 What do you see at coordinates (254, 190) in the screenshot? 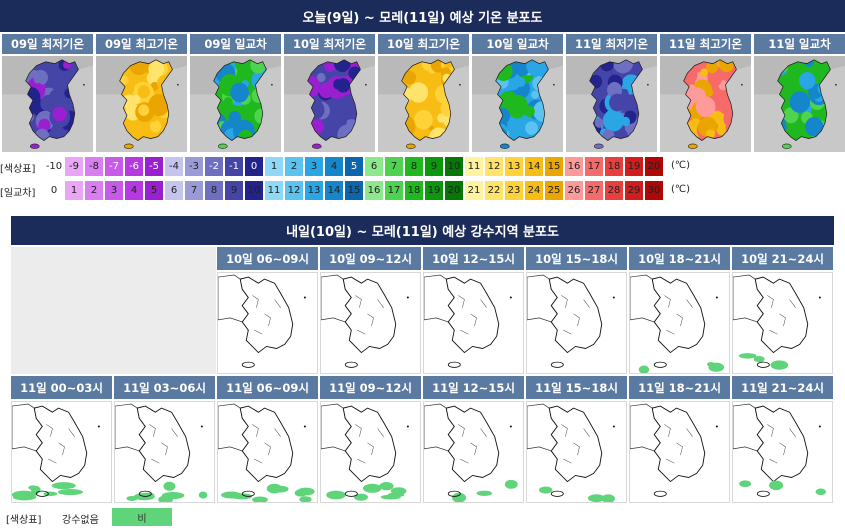
I see `range-legend-swatch: 10` at bounding box center [254, 190].